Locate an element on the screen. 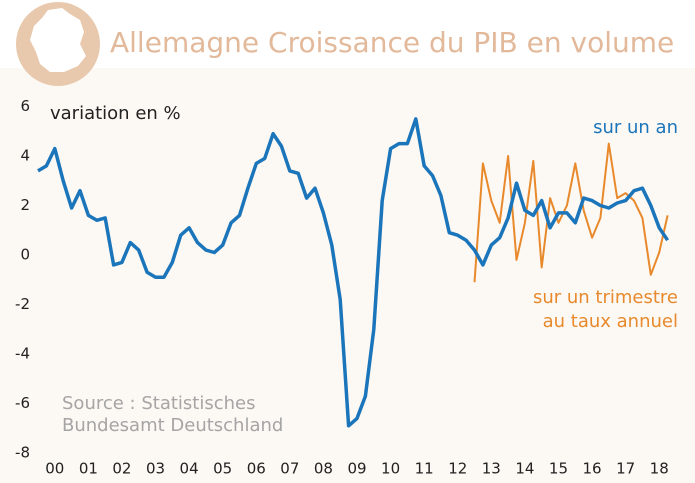  x-tick-label: 08 is located at coordinates (323, 469).